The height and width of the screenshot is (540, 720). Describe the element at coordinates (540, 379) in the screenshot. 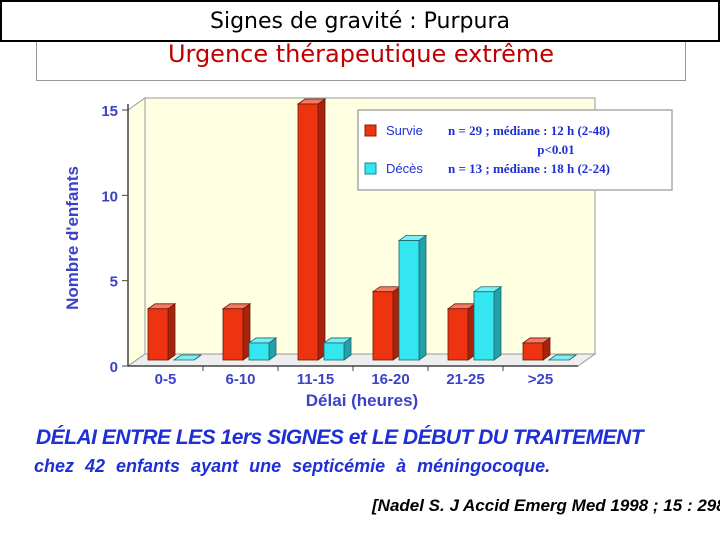

I see `x-tick-label: >25` at that location.